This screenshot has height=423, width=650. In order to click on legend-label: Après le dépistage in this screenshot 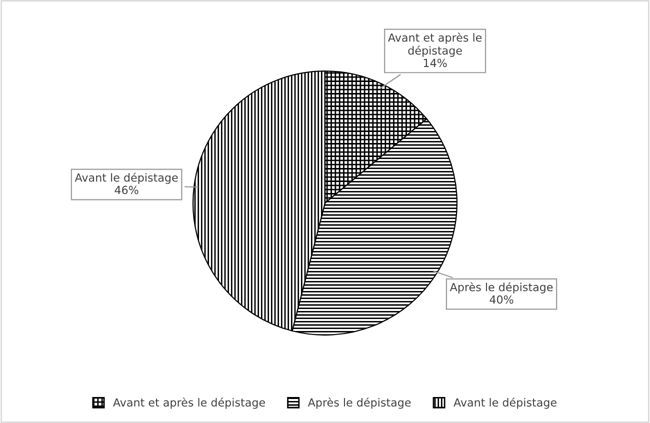, I will do `click(359, 403)`.